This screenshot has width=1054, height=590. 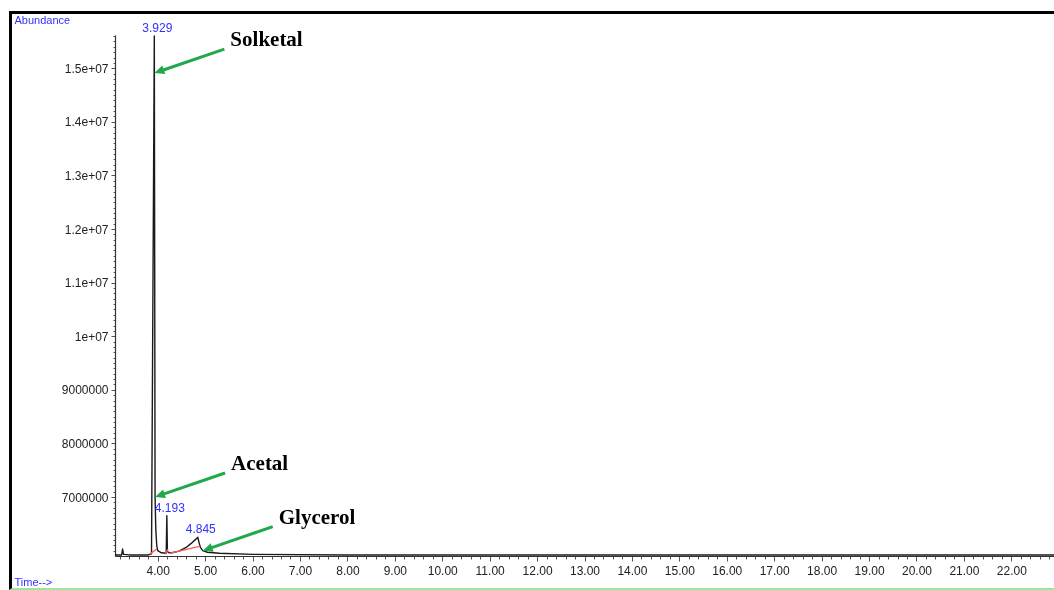 I want to click on annotation: Glycerol, so click(x=317, y=516).